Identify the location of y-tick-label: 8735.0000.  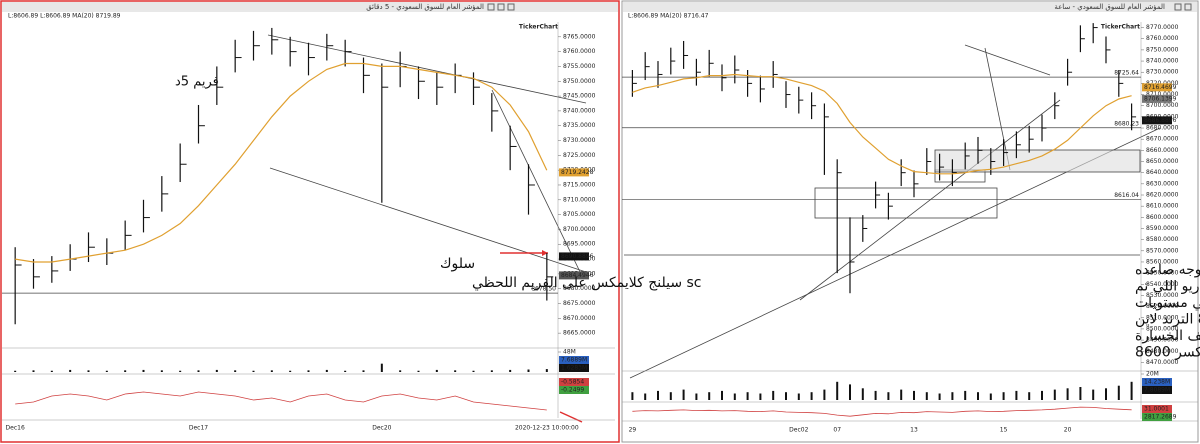
(579, 125).